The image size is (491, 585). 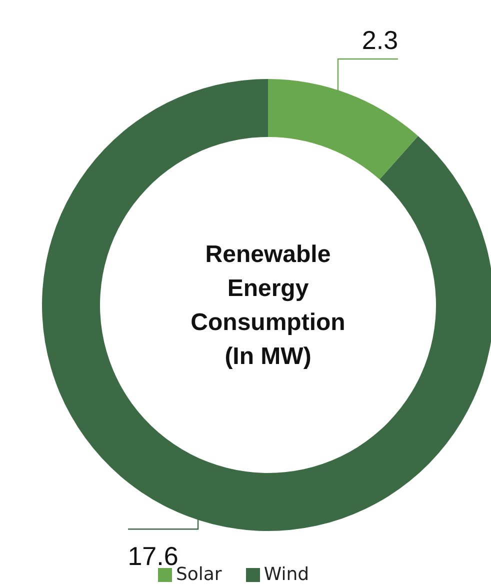 What do you see at coordinates (287, 574) in the screenshot?
I see `legend-label: Wind` at bounding box center [287, 574].